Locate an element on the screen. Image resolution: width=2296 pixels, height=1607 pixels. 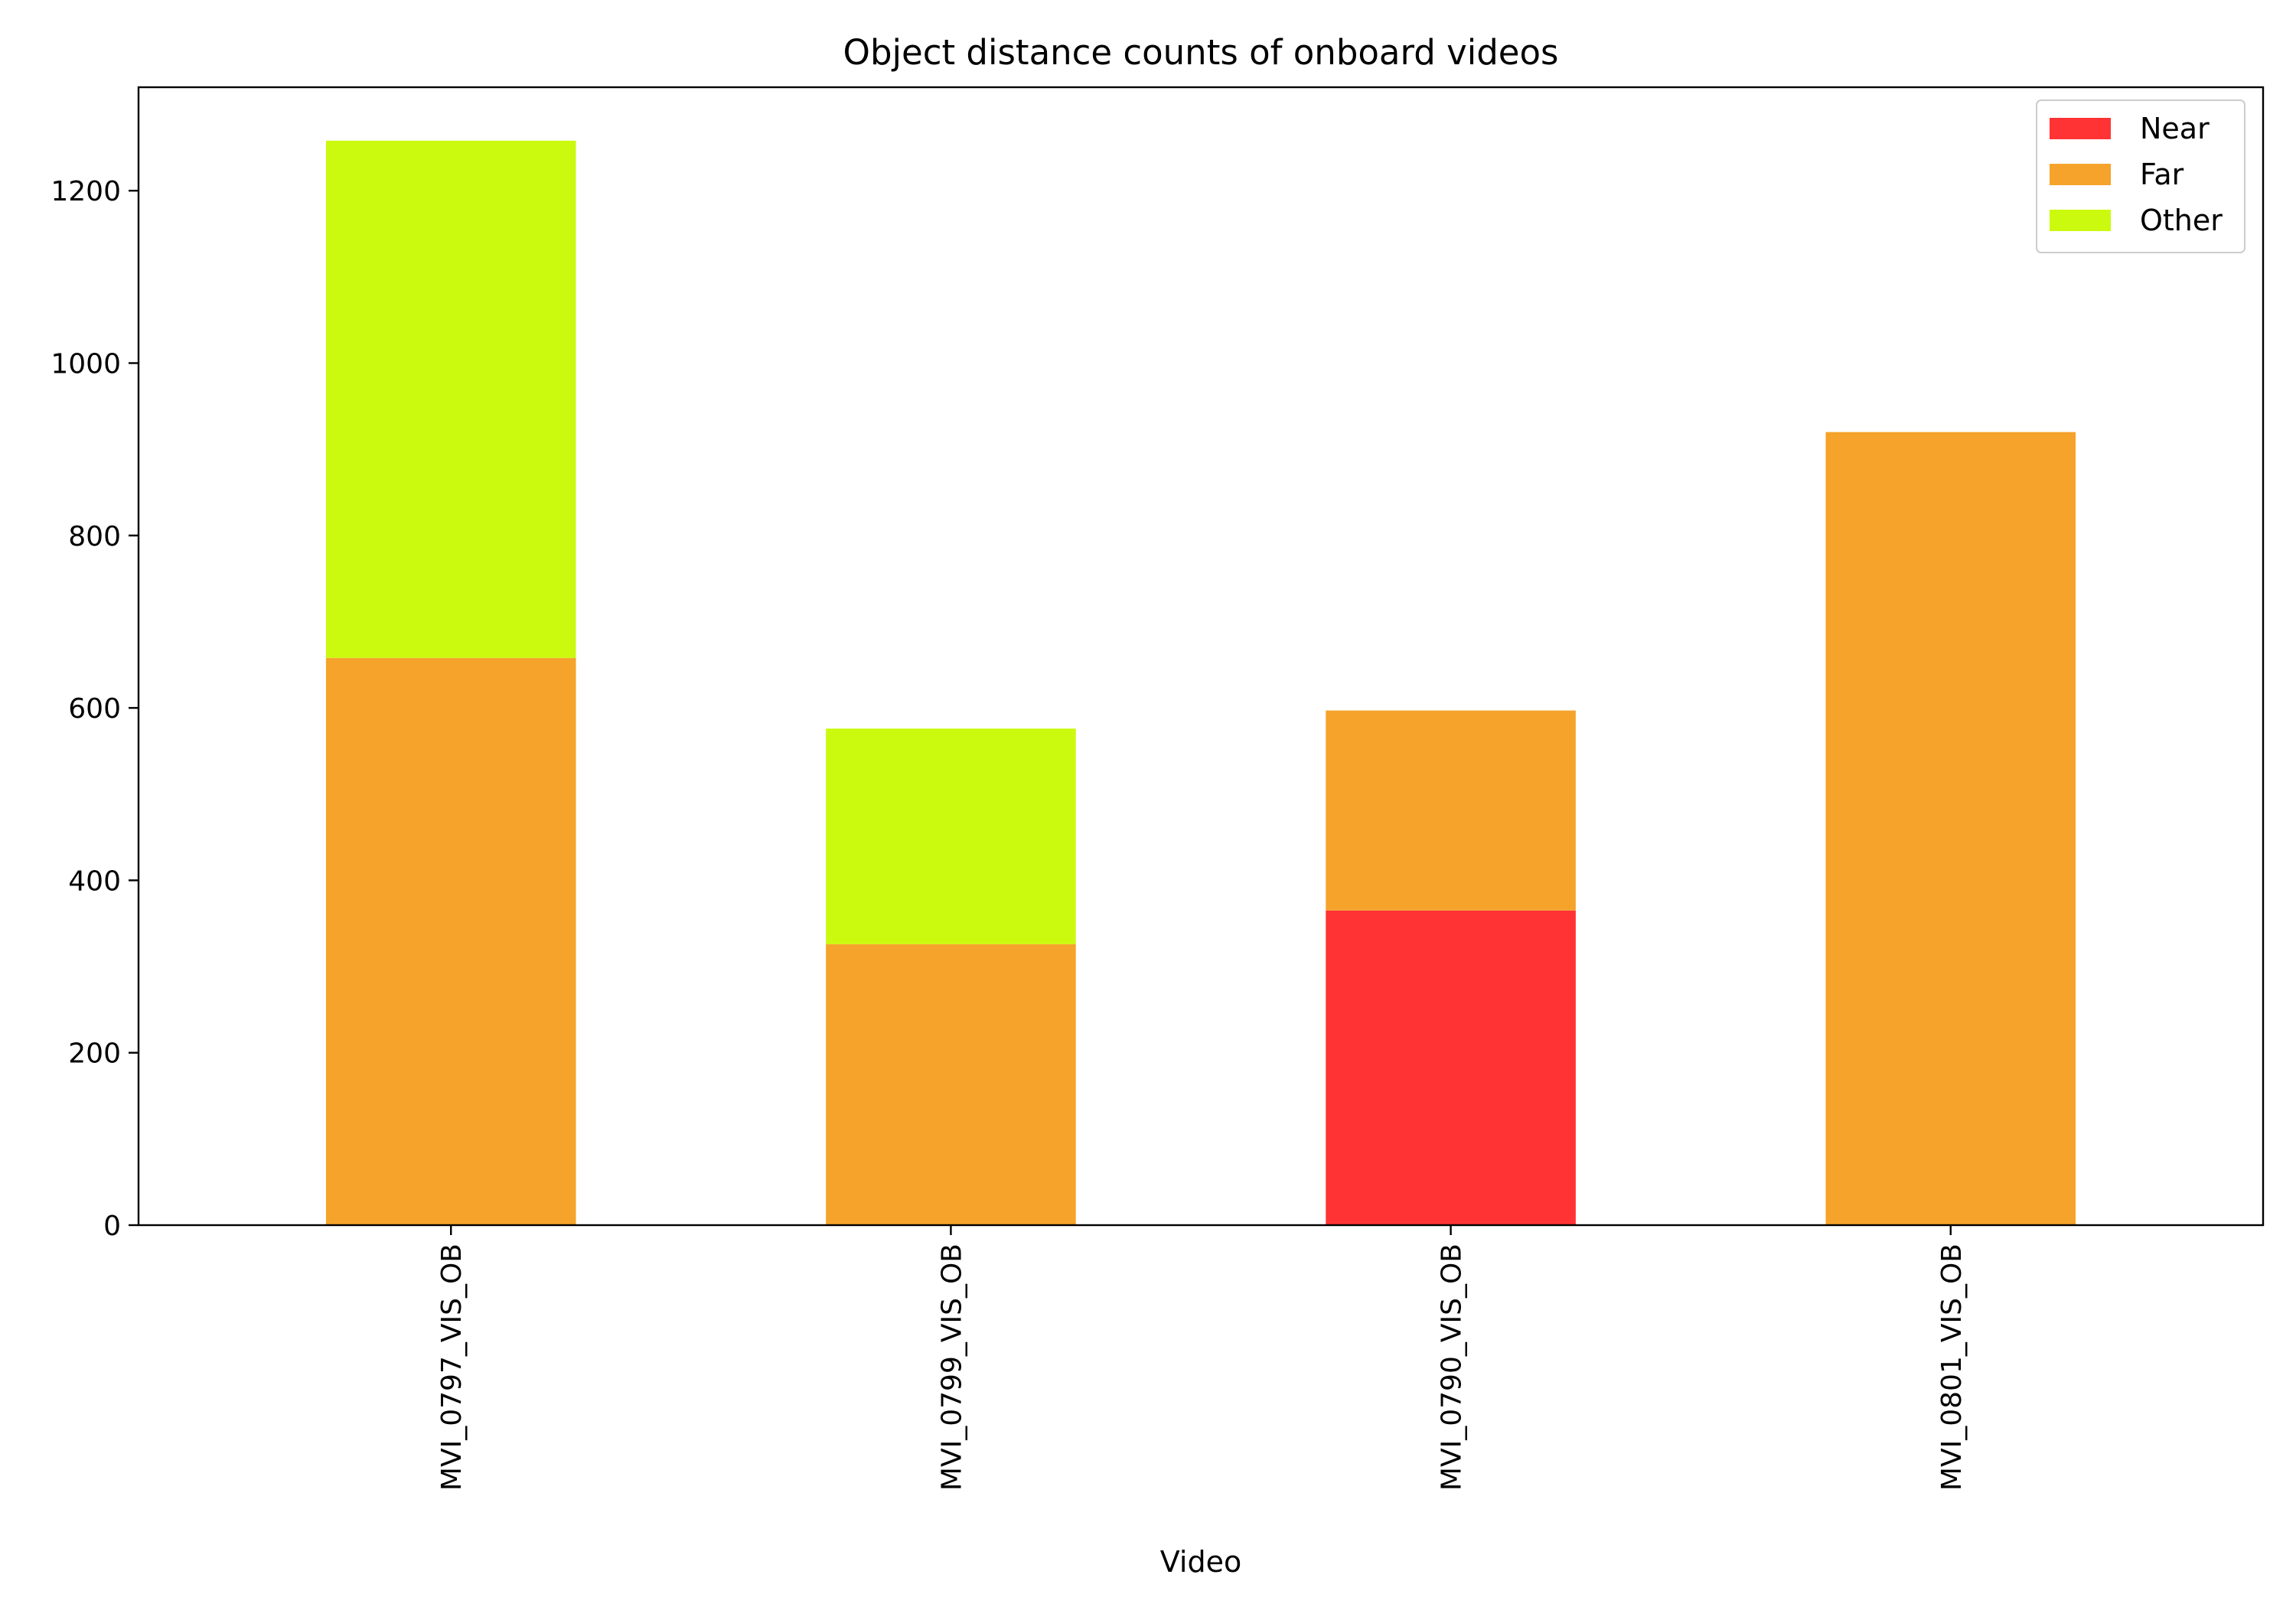
legend-label-other: Other is located at coordinates (2181, 220).